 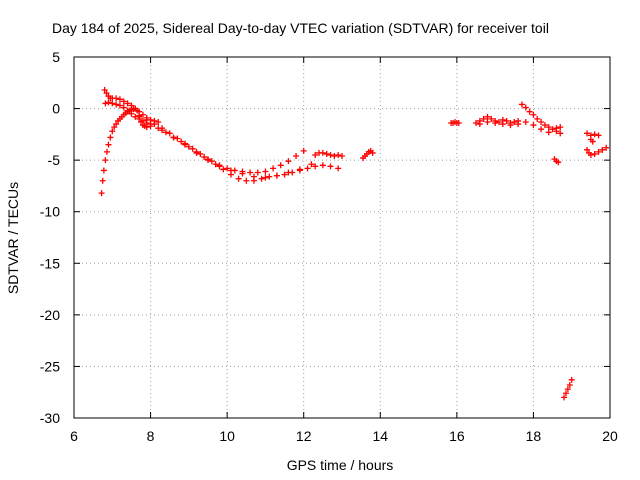 What do you see at coordinates (54, 160) in the screenshot?
I see `y-tick-label: -5` at bounding box center [54, 160].